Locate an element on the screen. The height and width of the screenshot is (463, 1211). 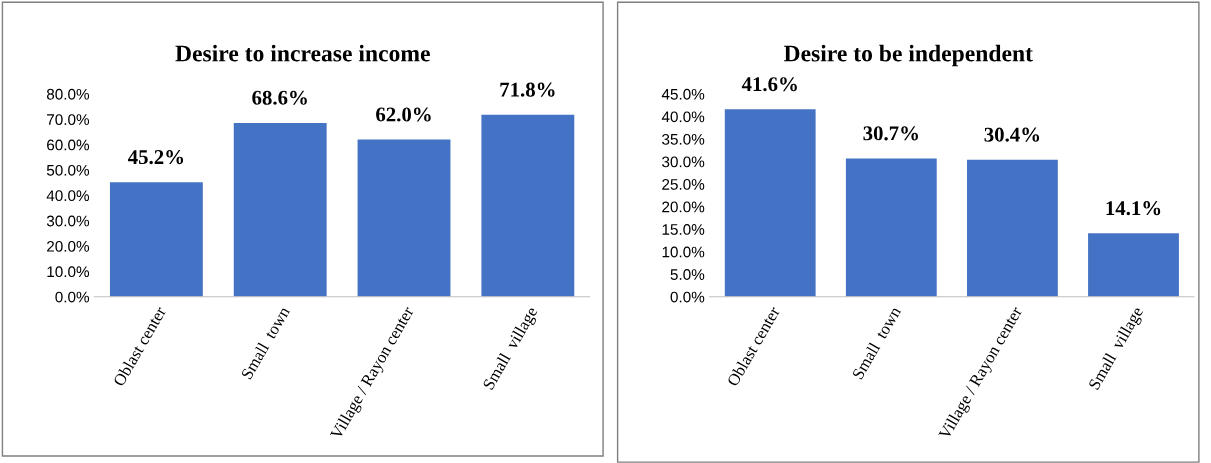
data-label: 30.7% is located at coordinates (890, 133).